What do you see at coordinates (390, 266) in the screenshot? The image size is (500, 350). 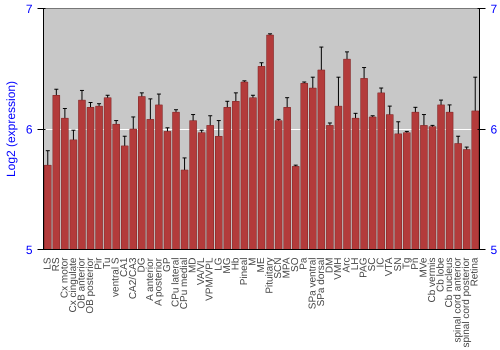 I see `x-tick-label: VTA` at bounding box center [390, 266].